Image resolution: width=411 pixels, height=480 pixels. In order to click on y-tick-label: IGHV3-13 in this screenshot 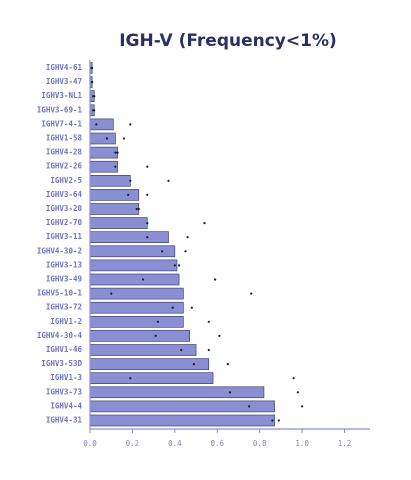, I will do `click(64, 264)`.